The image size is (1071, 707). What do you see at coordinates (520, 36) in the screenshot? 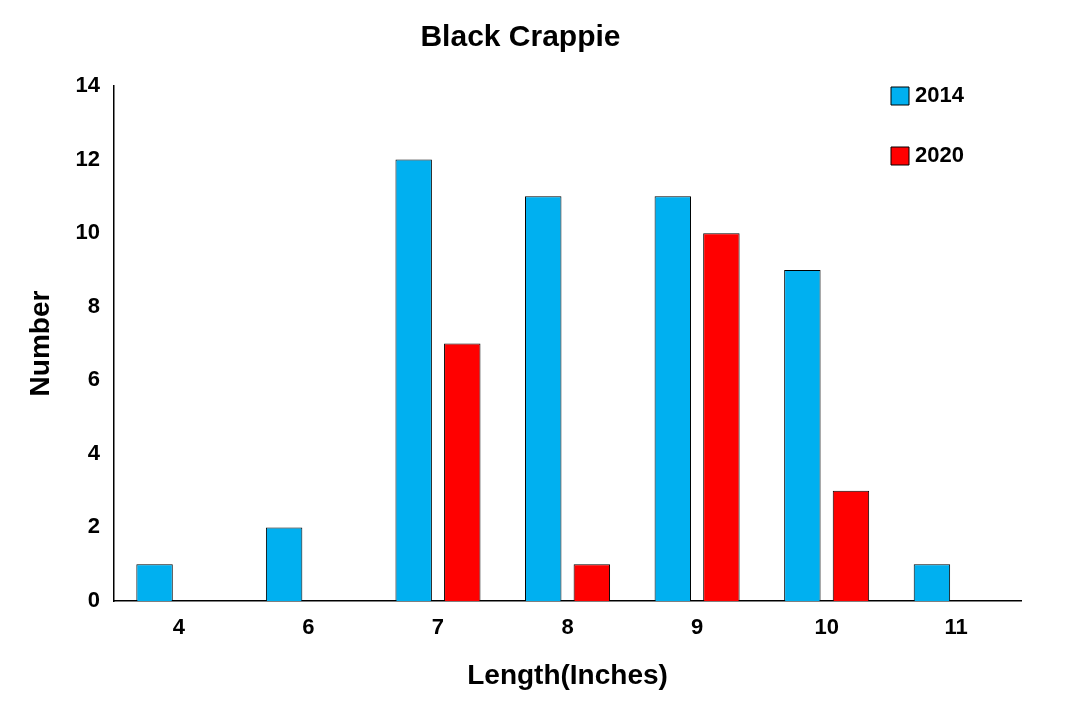
I see `chart-title: Black Crappie` at bounding box center [520, 36].